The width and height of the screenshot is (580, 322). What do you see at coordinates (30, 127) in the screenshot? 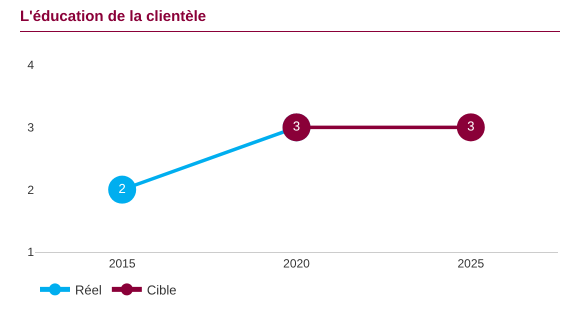
I see `y-tick-label: 3` at bounding box center [30, 127].